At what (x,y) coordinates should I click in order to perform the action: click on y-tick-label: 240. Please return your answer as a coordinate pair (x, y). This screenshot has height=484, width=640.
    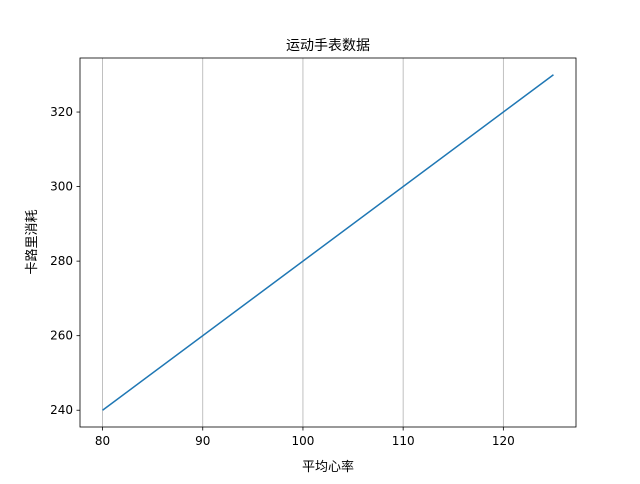
    Looking at the image, I should click on (61, 410).